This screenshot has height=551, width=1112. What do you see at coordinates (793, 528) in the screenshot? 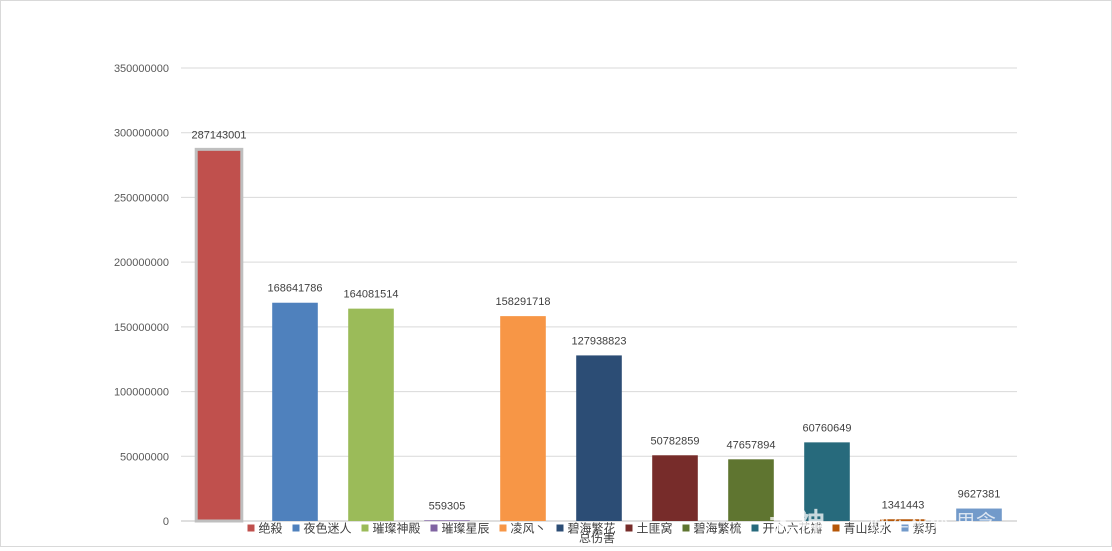
I see `legend-label: 开心六花瓣` at bounding box center [793, 528].